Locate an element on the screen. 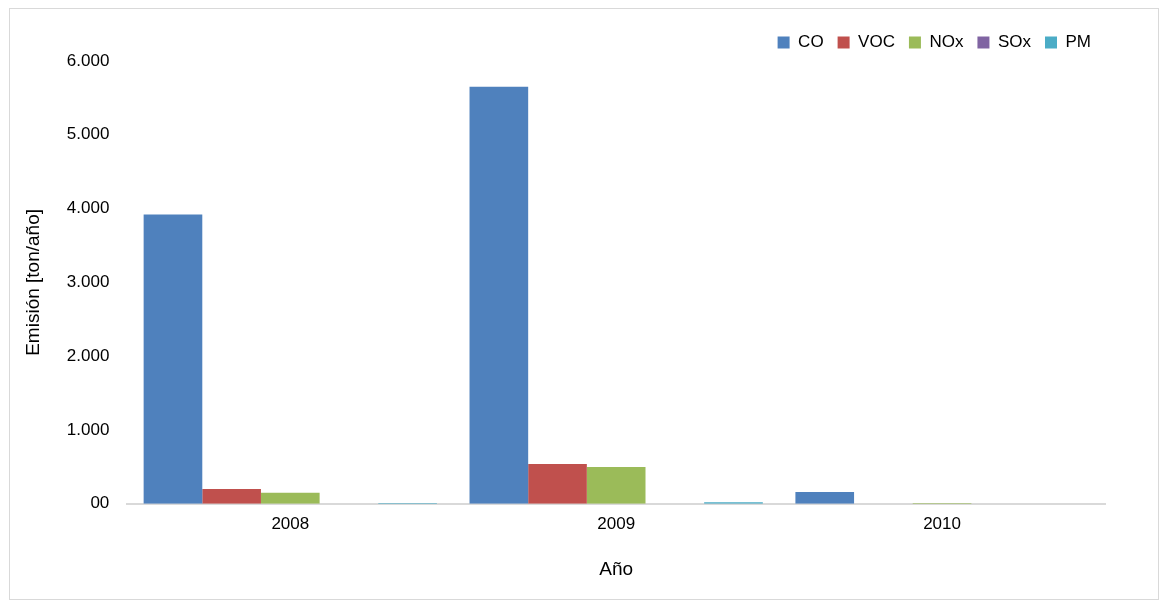  y-tick-label: 1.000 is located at coordinates (88, 429).